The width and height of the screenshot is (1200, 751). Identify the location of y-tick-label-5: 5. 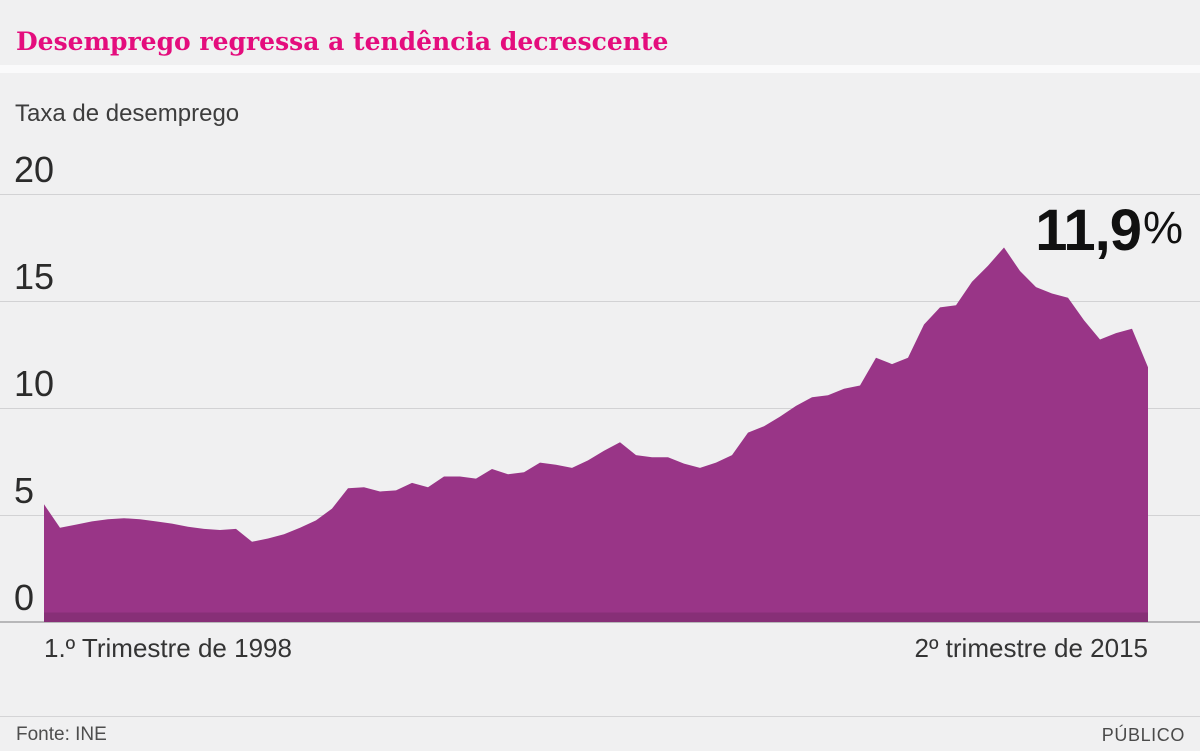
(24, 490).